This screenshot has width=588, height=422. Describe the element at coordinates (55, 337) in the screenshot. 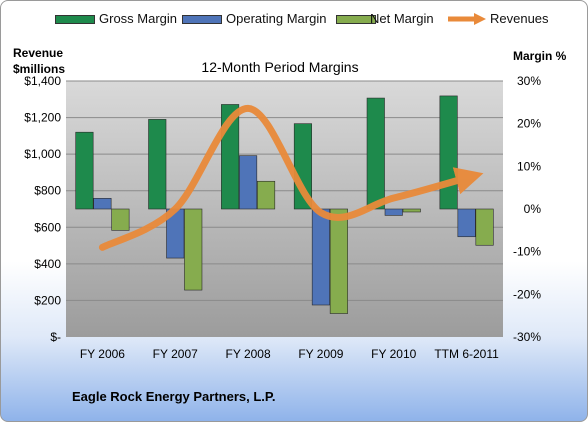

I see `left-tick-label: $-` at that location.